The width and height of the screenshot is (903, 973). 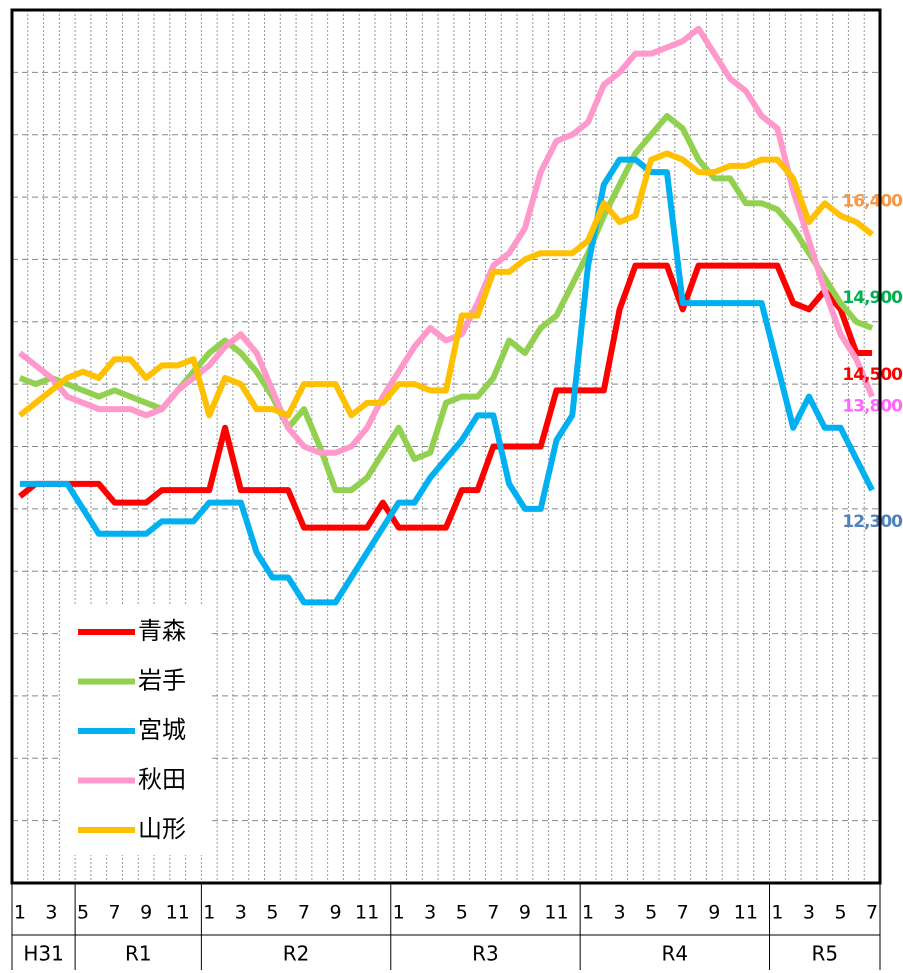 What do you see at coordinates (872, 407) in the screenshot?
I see `value-label: 13,800` at bounding box center [872, 407].